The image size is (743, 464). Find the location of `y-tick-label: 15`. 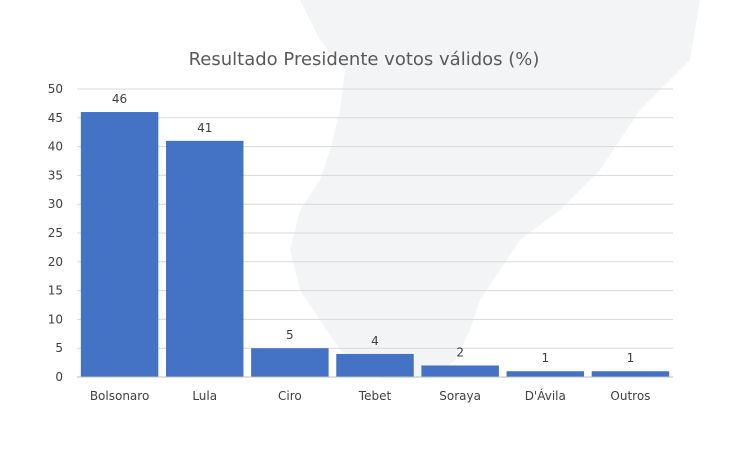

y-tick-label: 15 is located at coordinates (55, 291).